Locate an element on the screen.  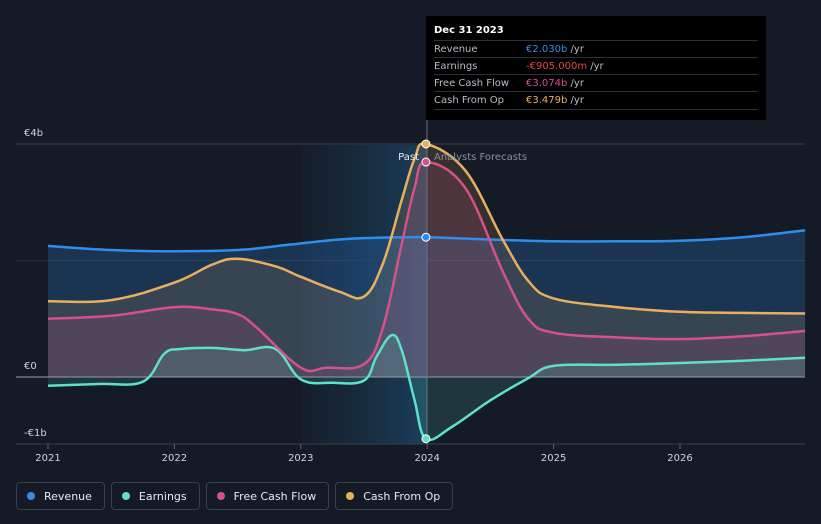
tooltip-label: Free Cash Flow is located at coordinates (472, 83).